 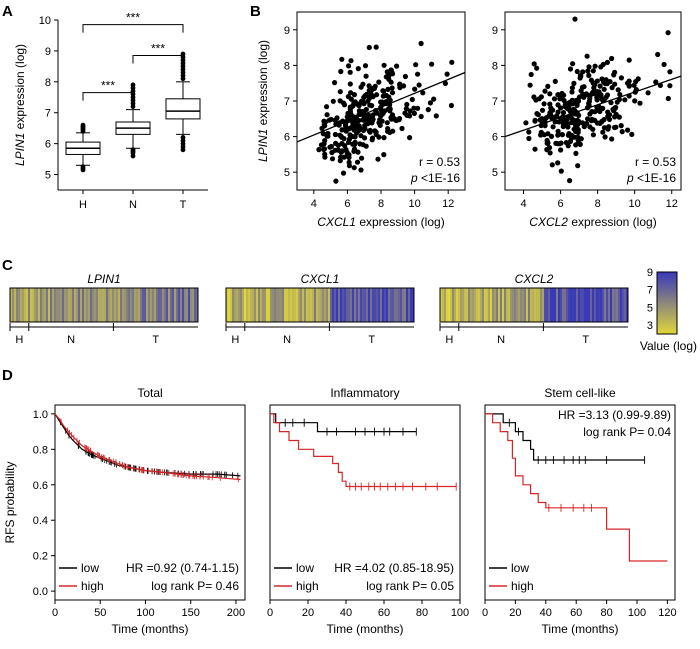 What do you see at coordinates (40, 415) in the screenshot?
I see `y-tick-label: 1.0` at bounding box center [40, 415].